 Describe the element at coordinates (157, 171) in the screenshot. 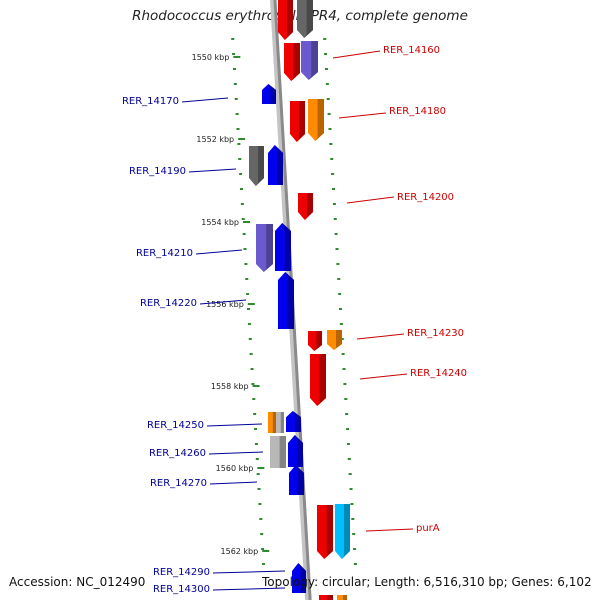

I see `gene-label: RER_14190` at that location.